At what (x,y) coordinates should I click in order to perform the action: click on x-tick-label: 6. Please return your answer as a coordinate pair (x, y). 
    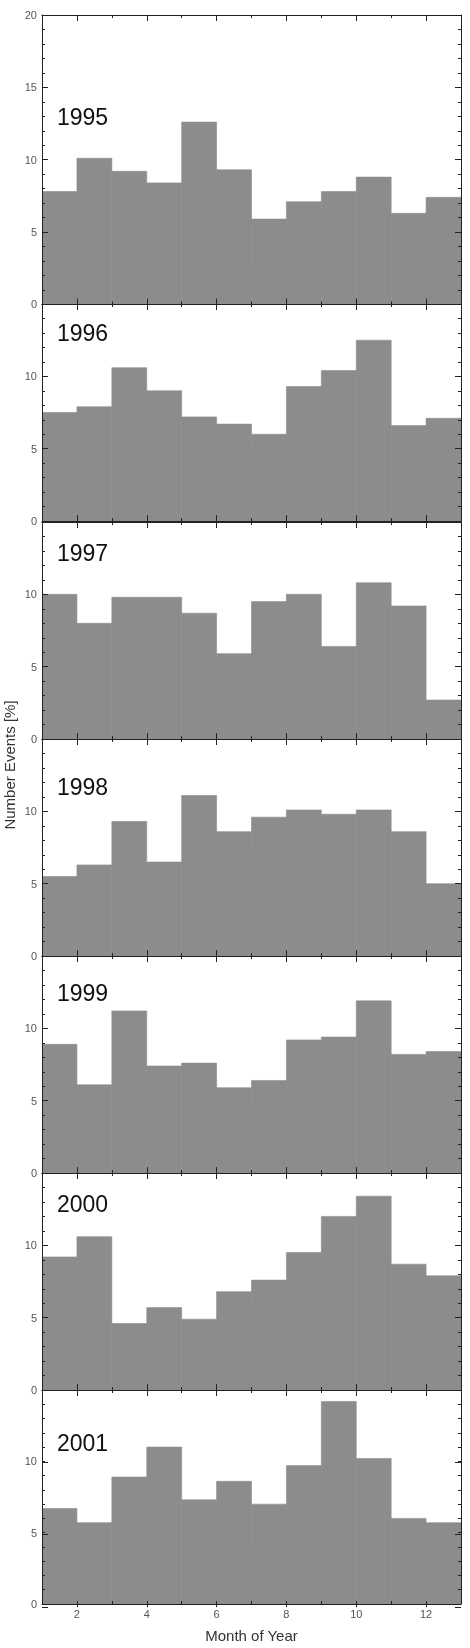
    Looking at the image, I should click on (216, 1613).